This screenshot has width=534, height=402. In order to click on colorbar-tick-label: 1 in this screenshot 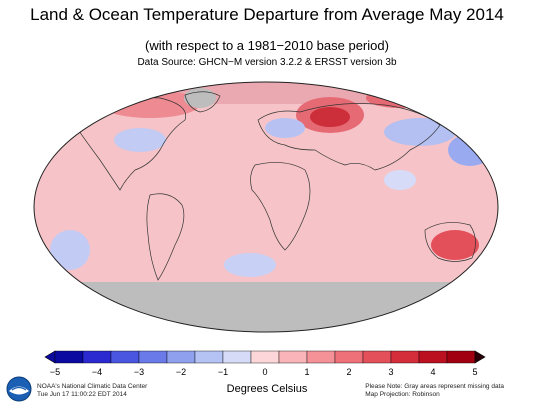, I will do `click(307, 372)`.